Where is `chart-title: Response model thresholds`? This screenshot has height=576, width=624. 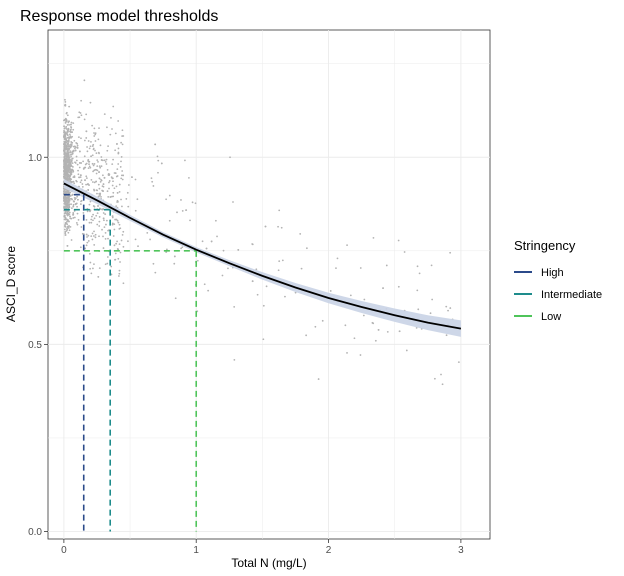 chart-title: Response model thresholds is located at coordinates (119, 16).